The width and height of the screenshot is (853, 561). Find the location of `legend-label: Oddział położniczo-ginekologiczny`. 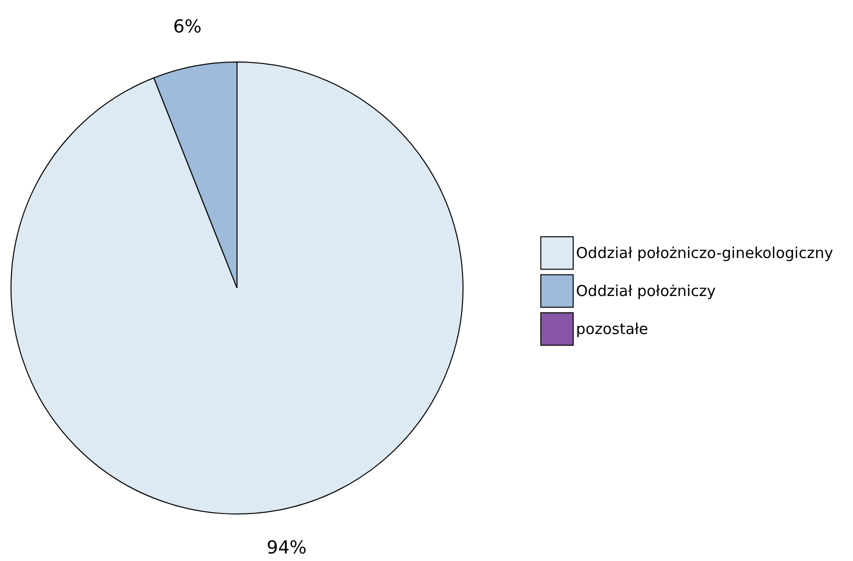

legend-label: Oddział położniczo-ginekologiczny is located at coordinates (705, 253).